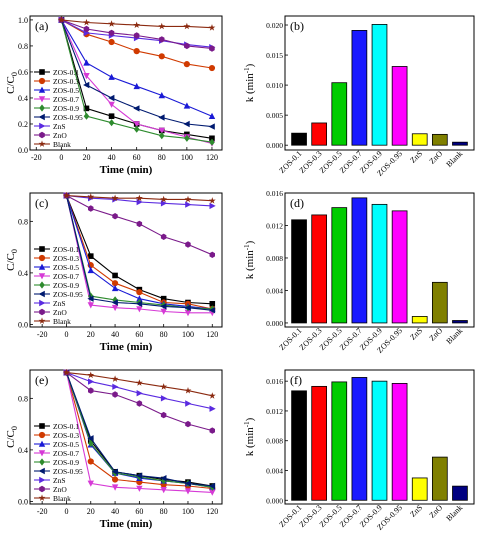  I want to click on panel-label: (d), so click(297, 203).